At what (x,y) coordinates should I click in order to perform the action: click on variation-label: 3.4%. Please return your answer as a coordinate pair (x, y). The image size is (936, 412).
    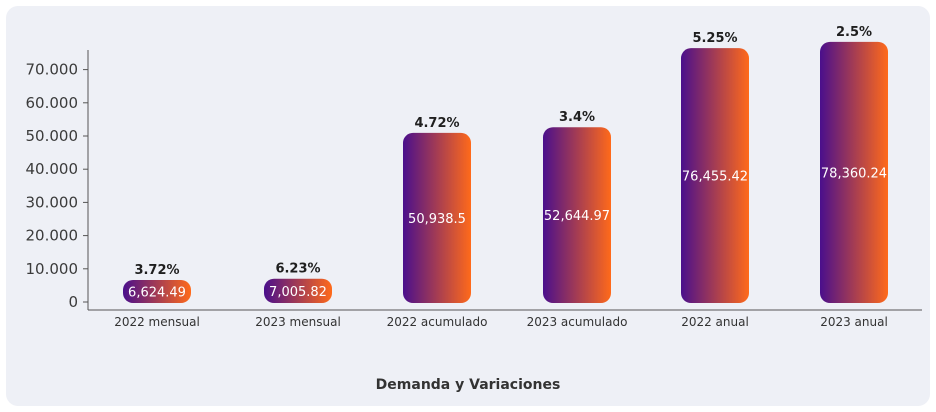
    Looking at the image, I should click on (577, 117).